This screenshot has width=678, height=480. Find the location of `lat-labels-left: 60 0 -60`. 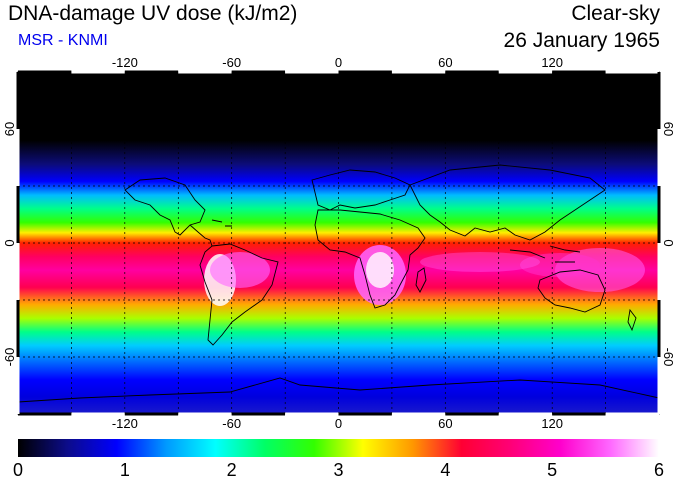

lat-labels-left: 60 0 -60 is located at coordinates (9, 244).